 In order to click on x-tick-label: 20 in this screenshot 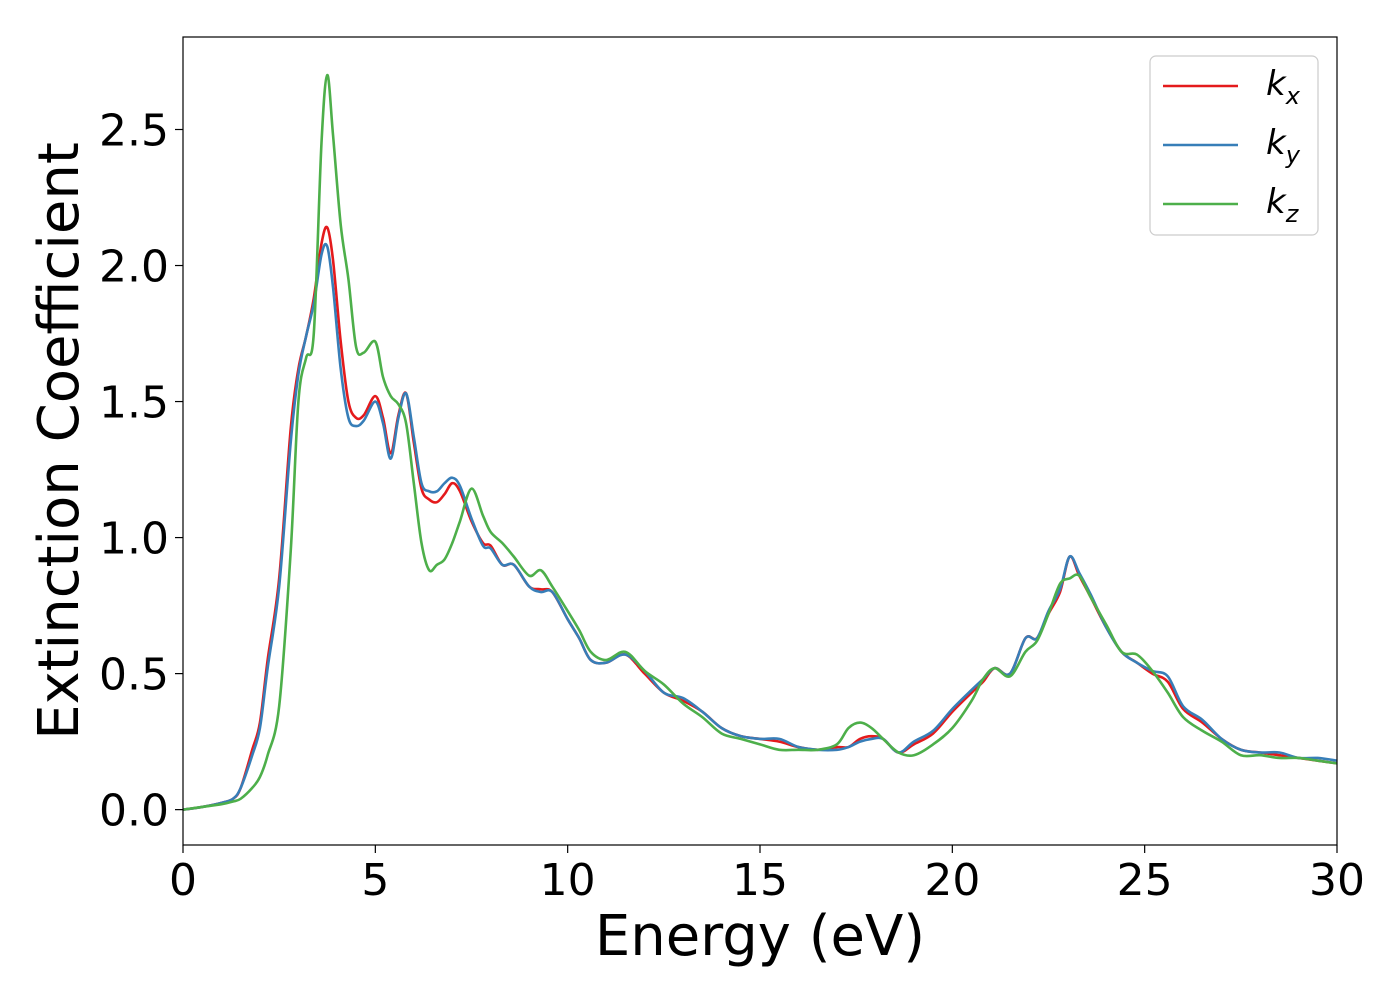, I will do `click(952, 880)`.